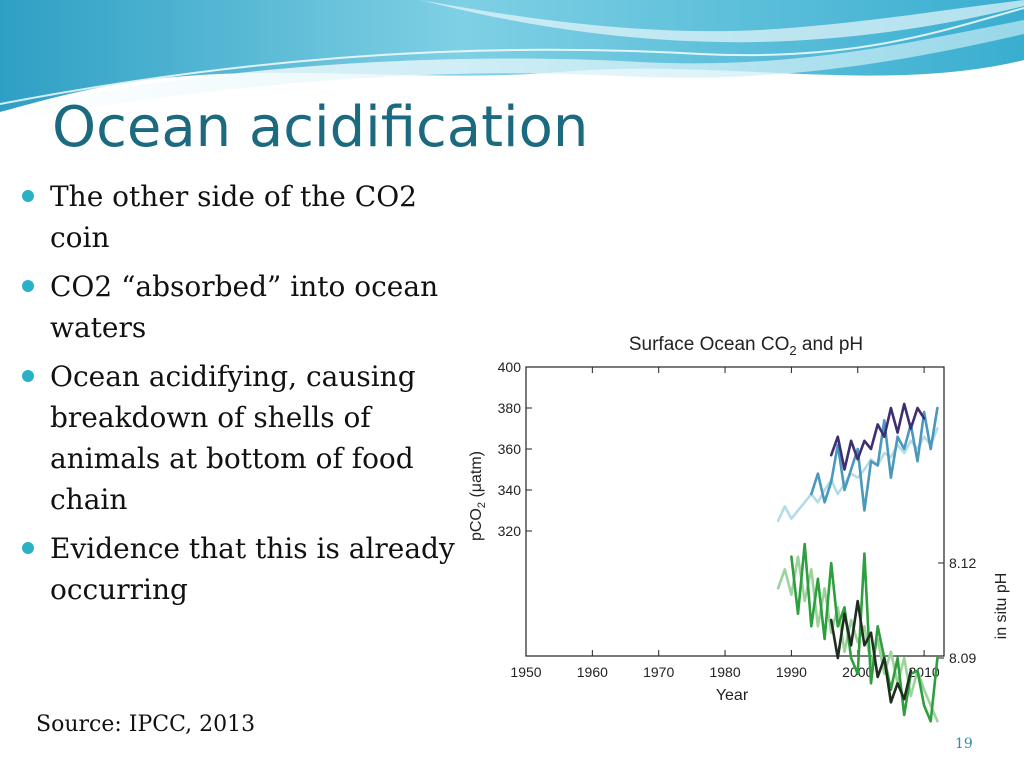 The image size is (1024, 768). What do you see at coordinates (962, 563) in the screenshot?
I see `y-right-tick-label: 8.12` at bounding box center [962, 563].